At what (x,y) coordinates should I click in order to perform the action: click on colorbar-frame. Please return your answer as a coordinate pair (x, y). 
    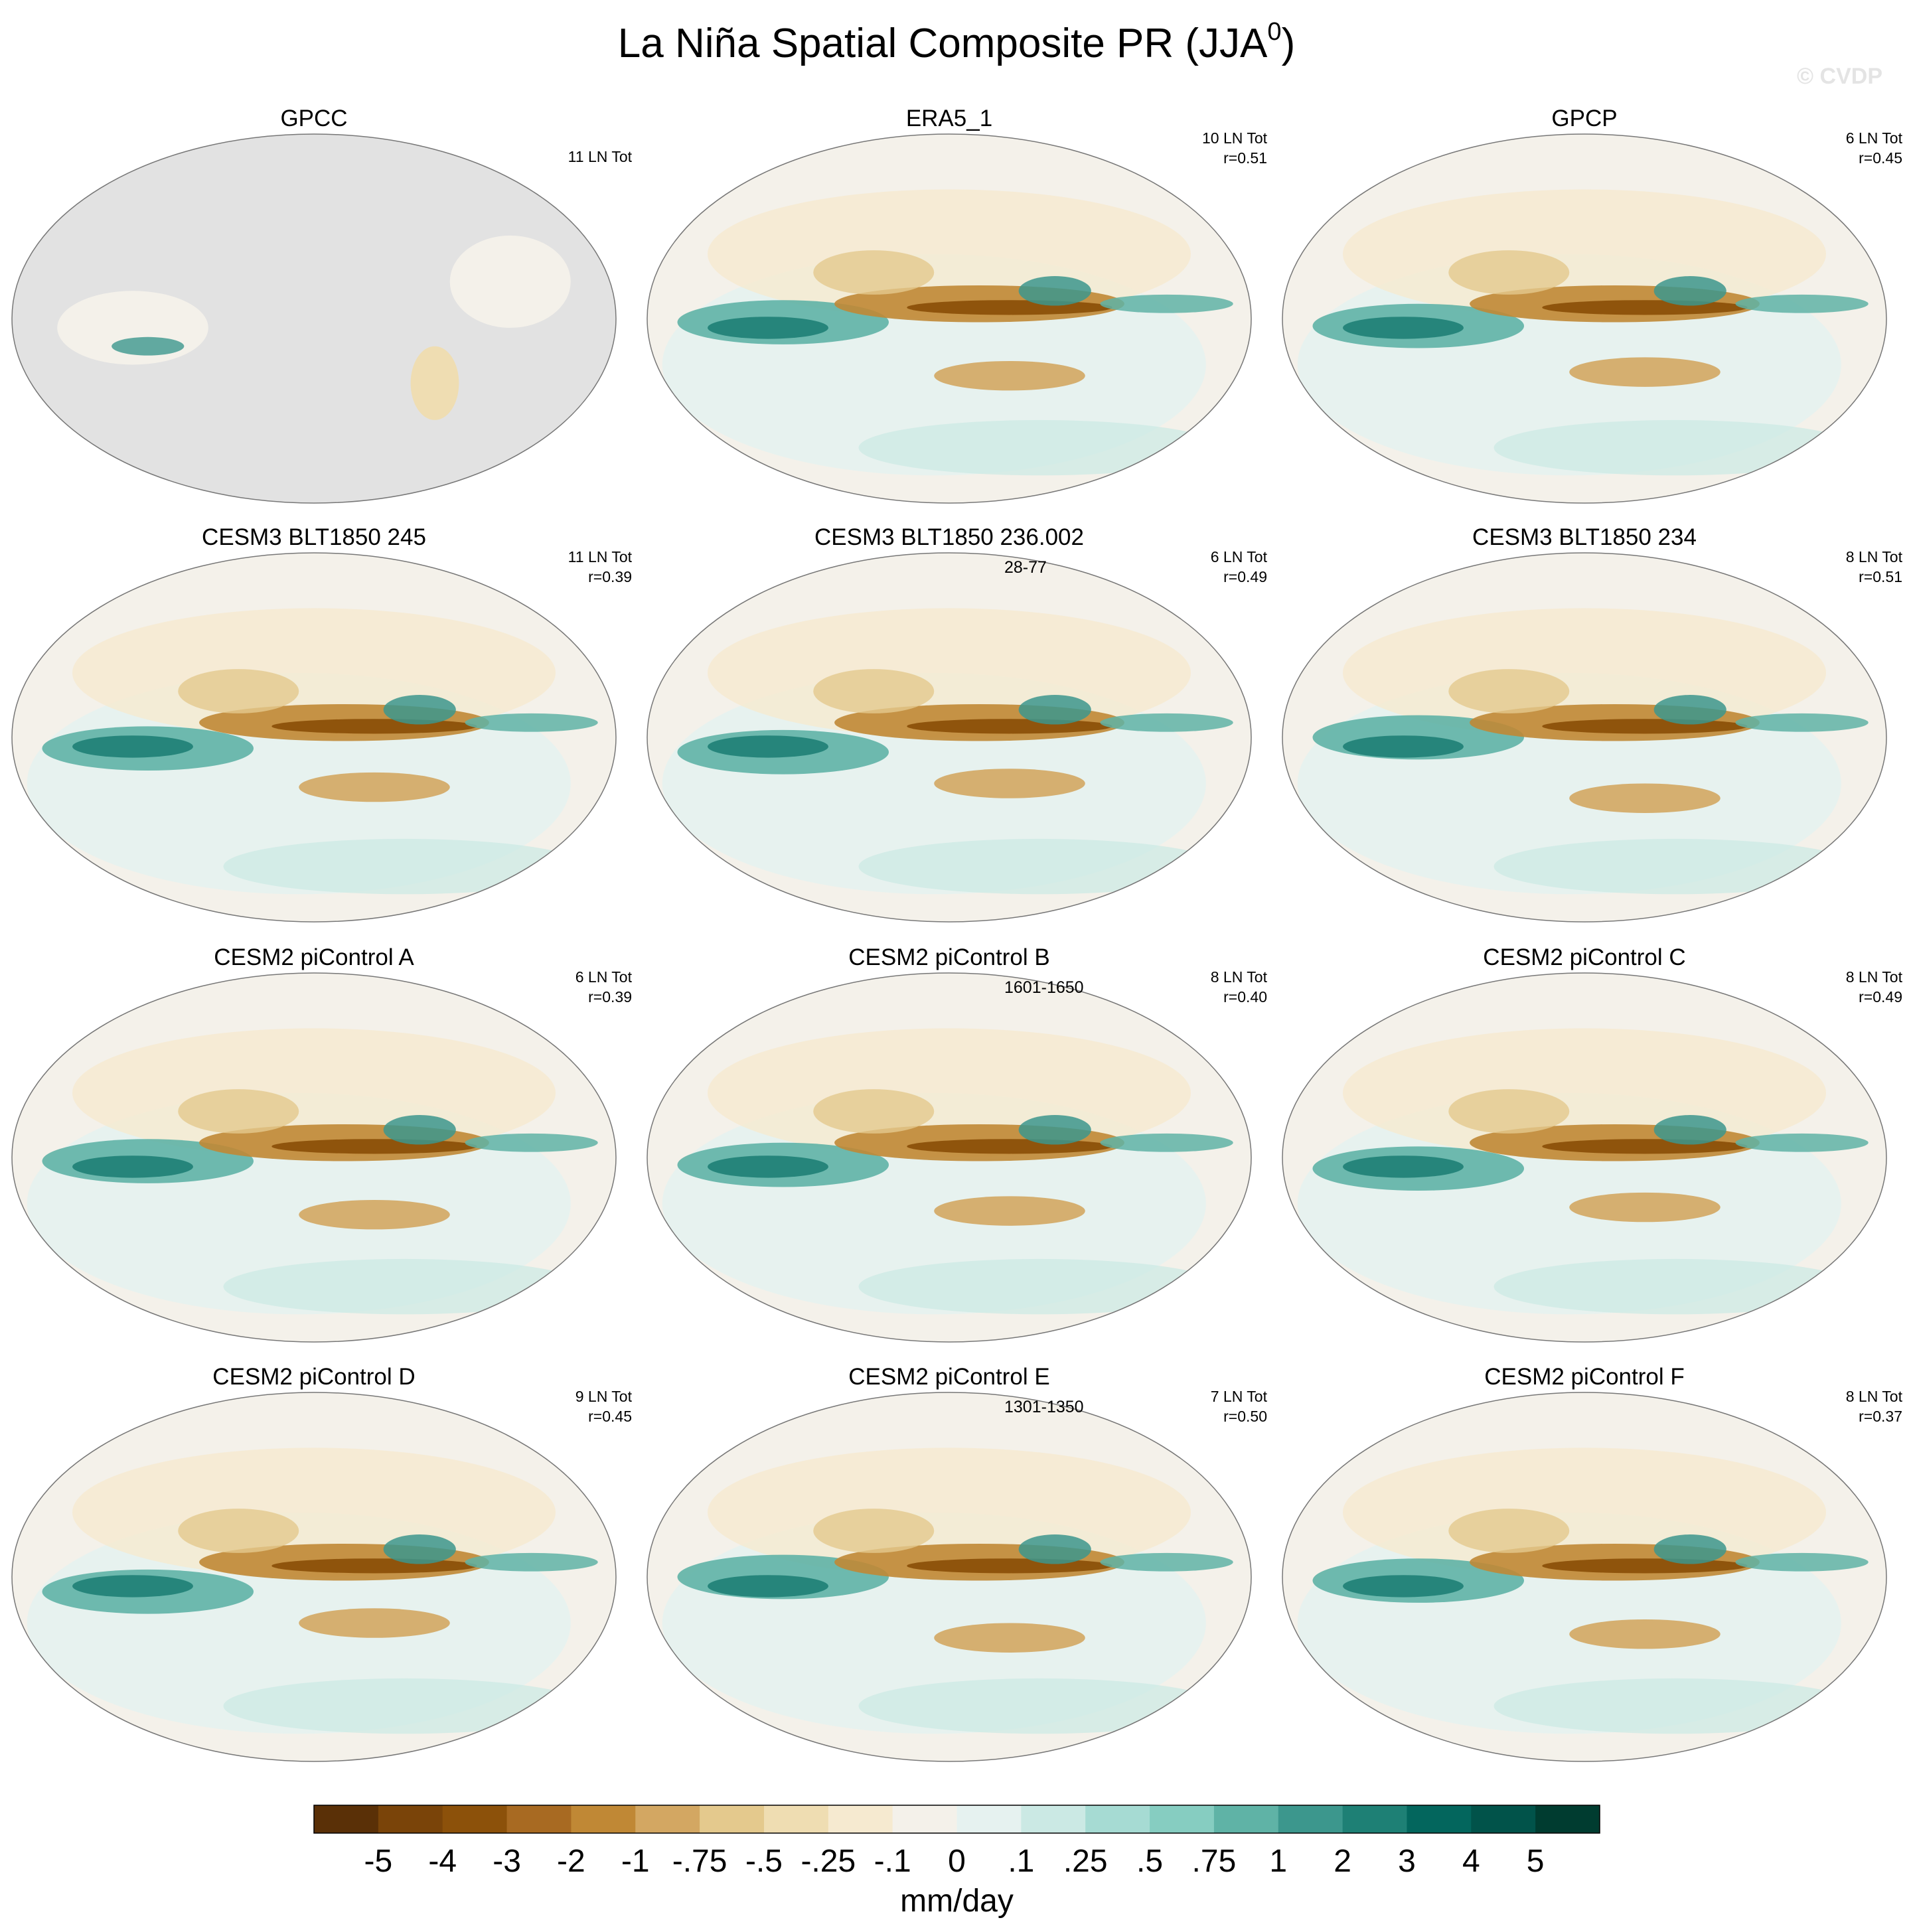
    Looking at the image, I should click on (956, 1819).